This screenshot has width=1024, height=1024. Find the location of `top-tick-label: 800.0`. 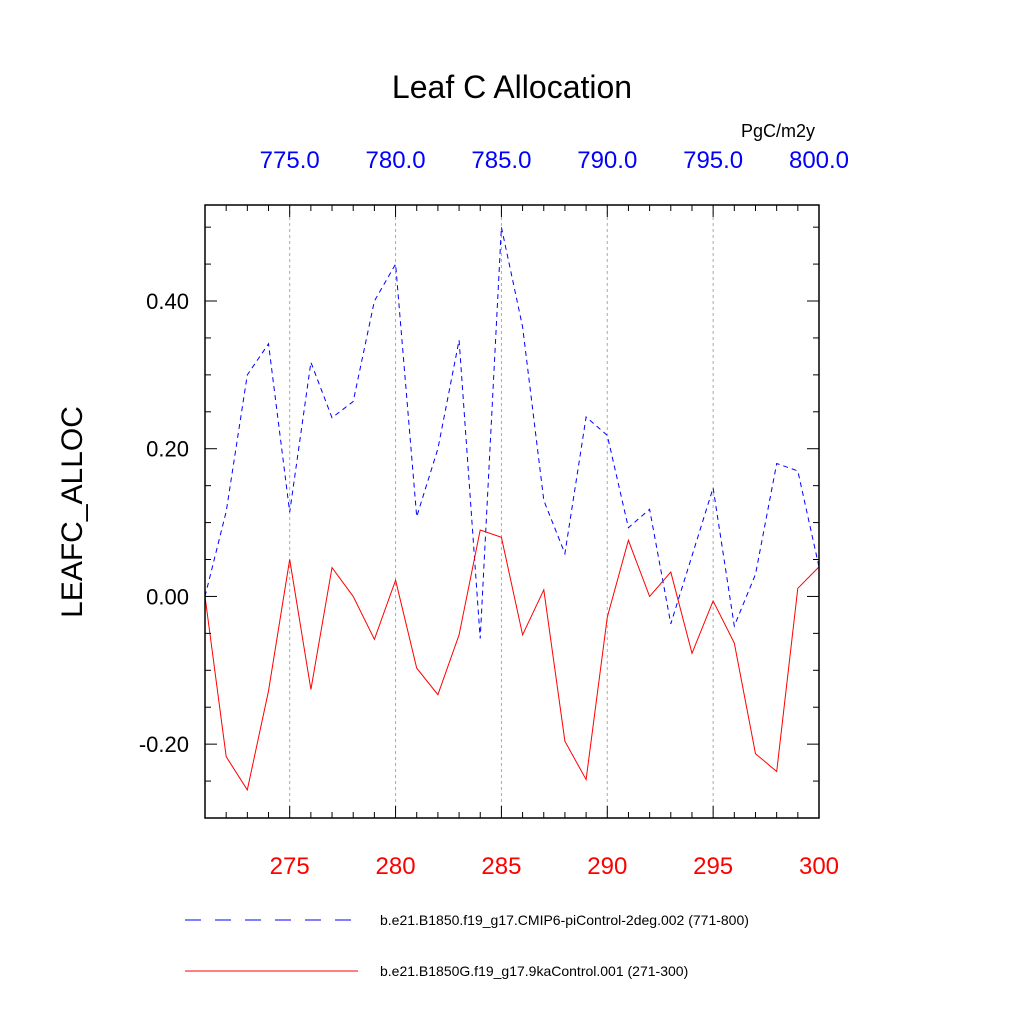

top-tick-label: 800.0 is located at coordinates (819, 160).